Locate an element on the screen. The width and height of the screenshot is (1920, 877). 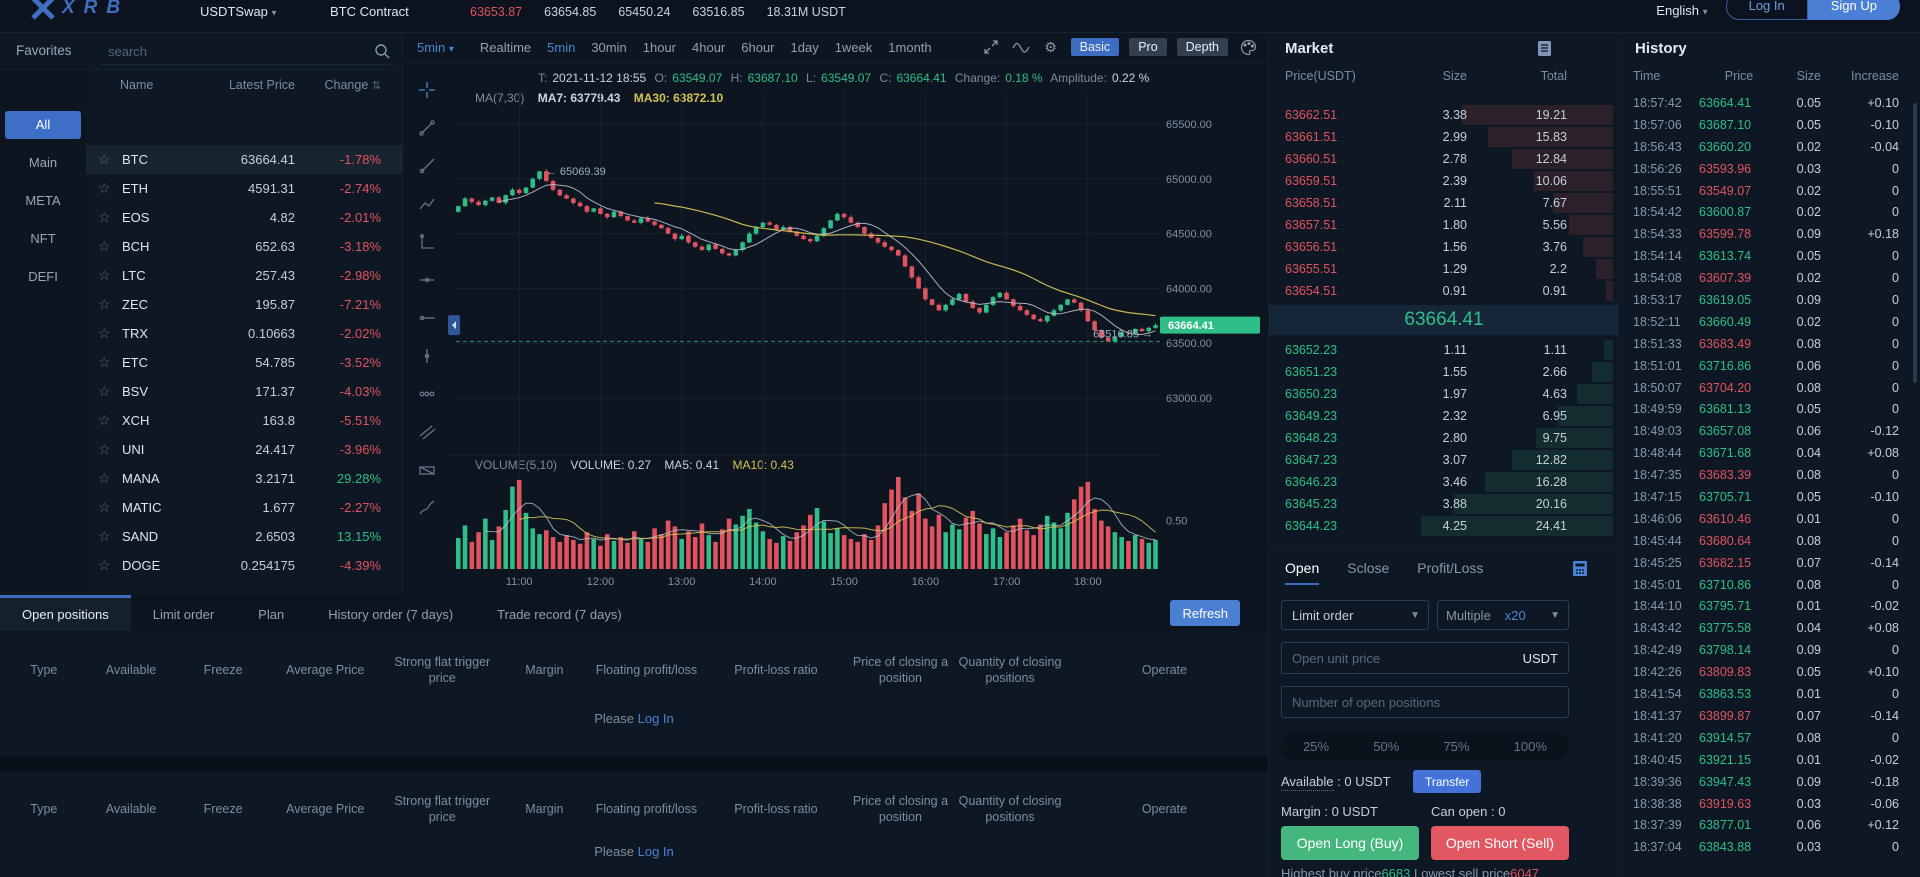
bid-row: 63644.23 4.25 24.41 is located at coordinates (1444, 526).